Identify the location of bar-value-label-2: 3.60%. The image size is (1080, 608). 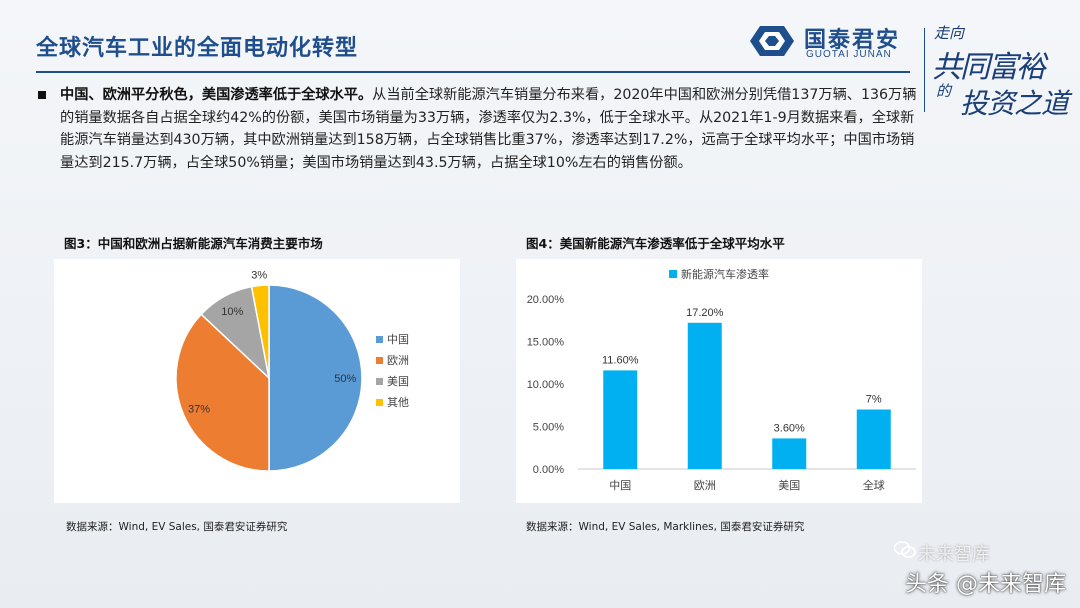
(789, 428).